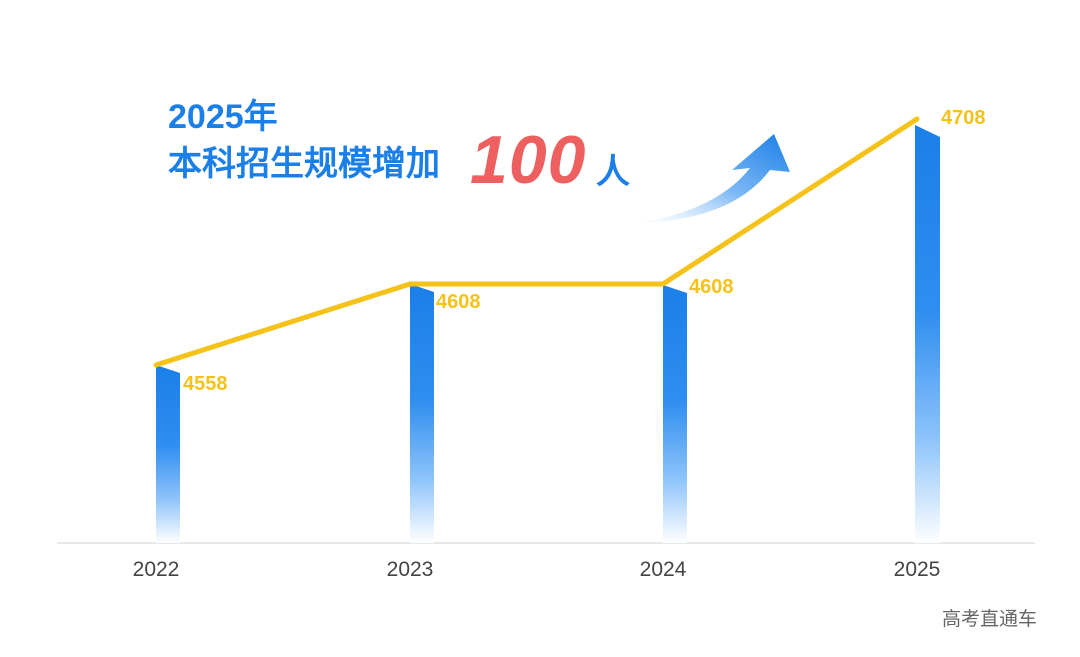  What do you see at coordinates (223, 117) in the screenshot?
I see `headline-year: 2025年` at bounding box center [223, 117].